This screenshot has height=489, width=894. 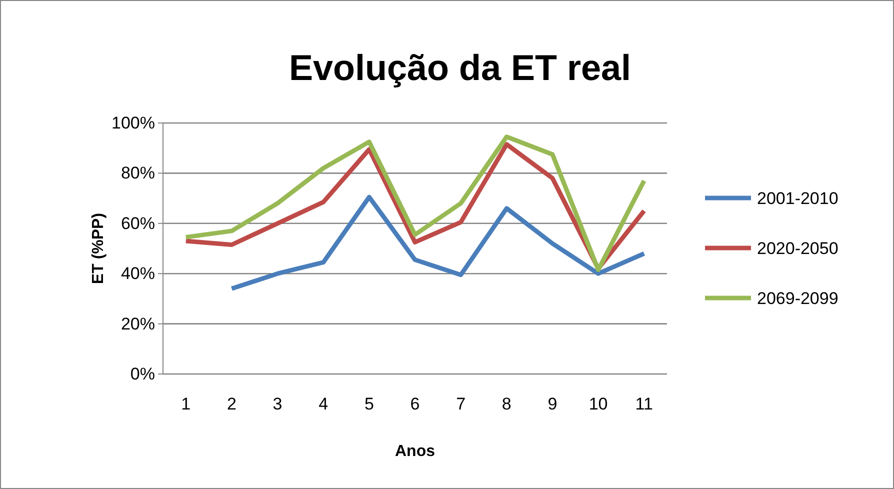 I want to click on y-tick-label: 100%, so click(x=133, y=122).